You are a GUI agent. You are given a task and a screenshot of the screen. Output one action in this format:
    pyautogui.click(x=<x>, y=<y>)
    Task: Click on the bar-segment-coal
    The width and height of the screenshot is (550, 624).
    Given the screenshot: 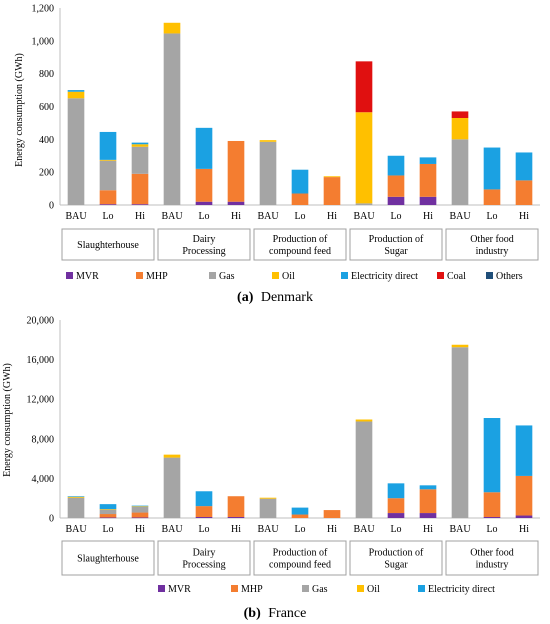 What is the action you would take?
    pyautogui.click(x=364, y=87)
    